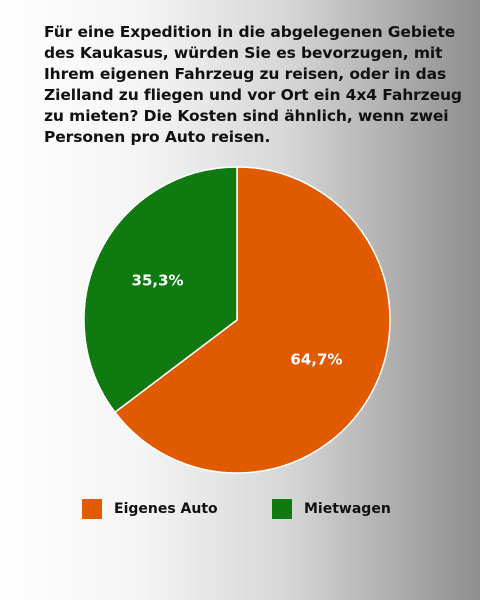 Image resolution: width=480 pixels, height=600 pixels. I want to click on legend-item-eigenes-auto: Eigenes Auto, so click(150, 509).